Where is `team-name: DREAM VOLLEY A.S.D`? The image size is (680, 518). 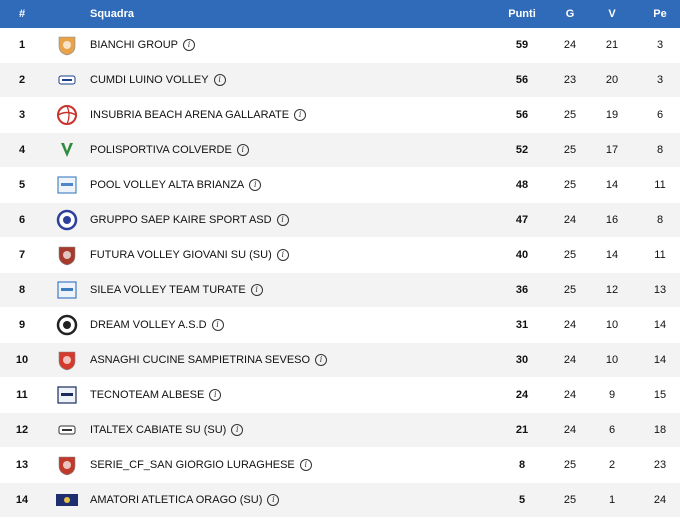
team-name: DREAM VOLLEY A.S.D is located at coordinates (148, 325).